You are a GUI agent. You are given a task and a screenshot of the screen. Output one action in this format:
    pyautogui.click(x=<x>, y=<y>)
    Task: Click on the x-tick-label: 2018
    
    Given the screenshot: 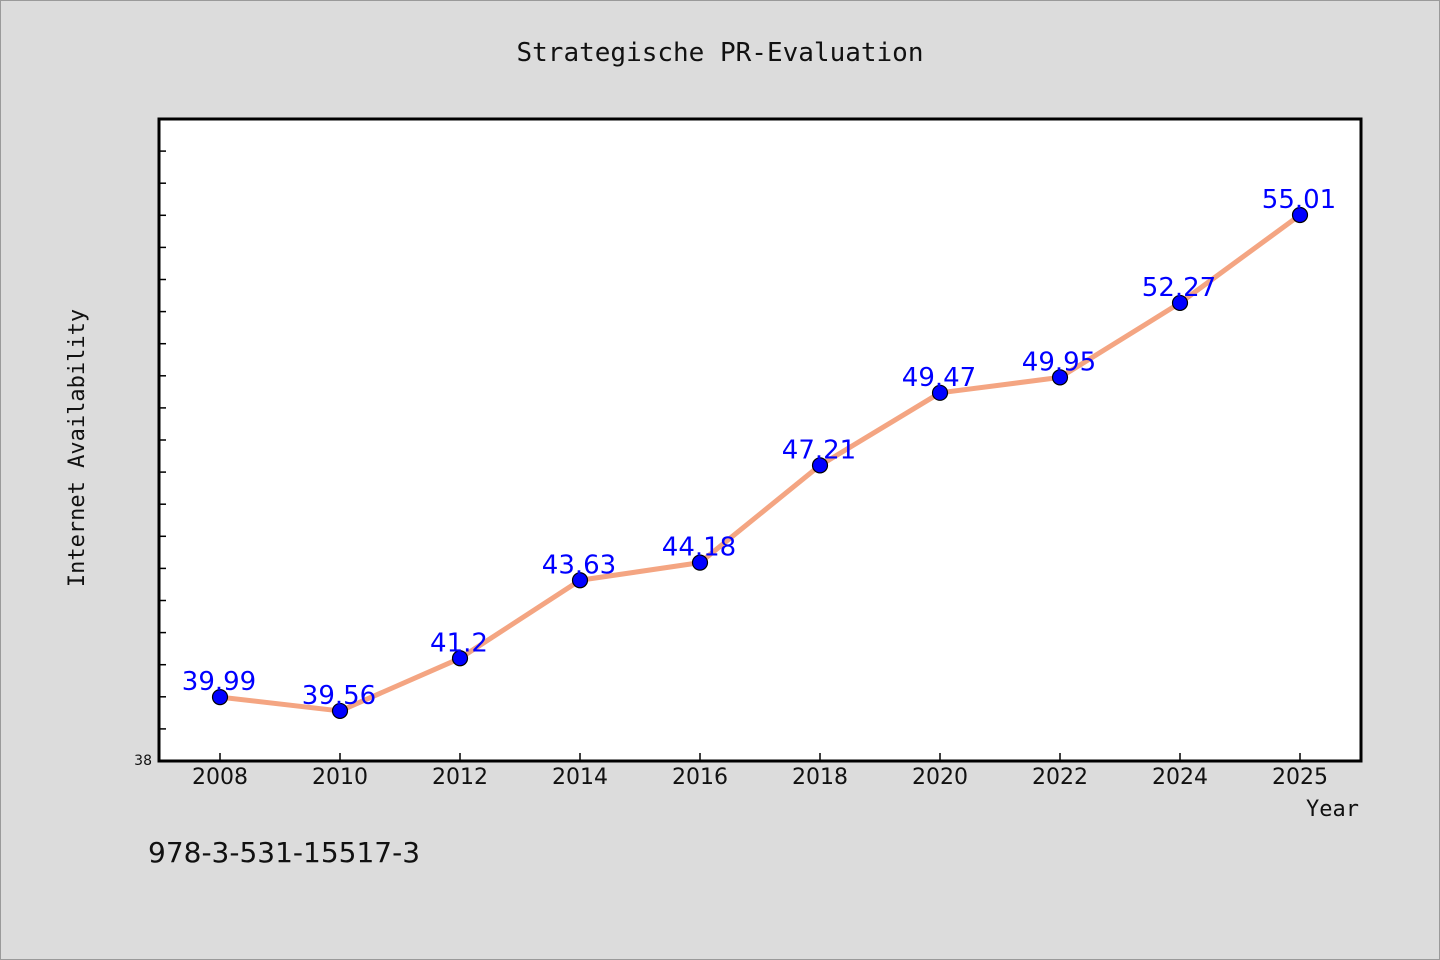 What is the action you would take?
    pyautogui.click(x=820, y=777)
    